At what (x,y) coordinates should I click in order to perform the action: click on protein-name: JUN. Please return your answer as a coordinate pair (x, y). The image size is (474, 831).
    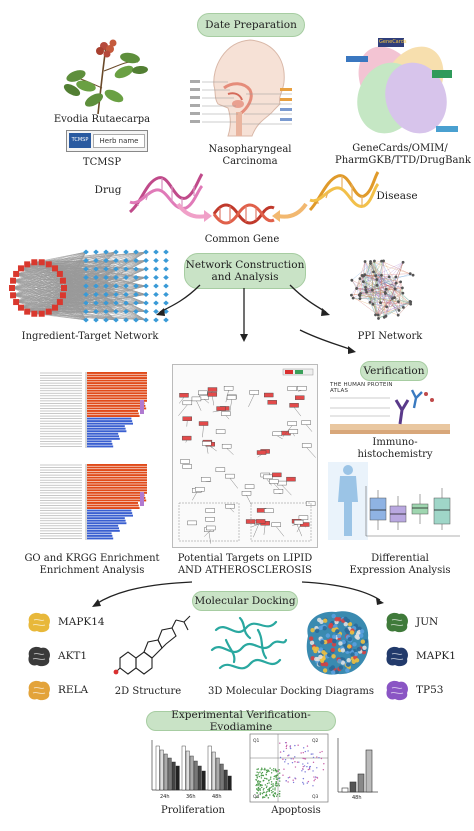
    Looking at the image, I should click on (427, 622).